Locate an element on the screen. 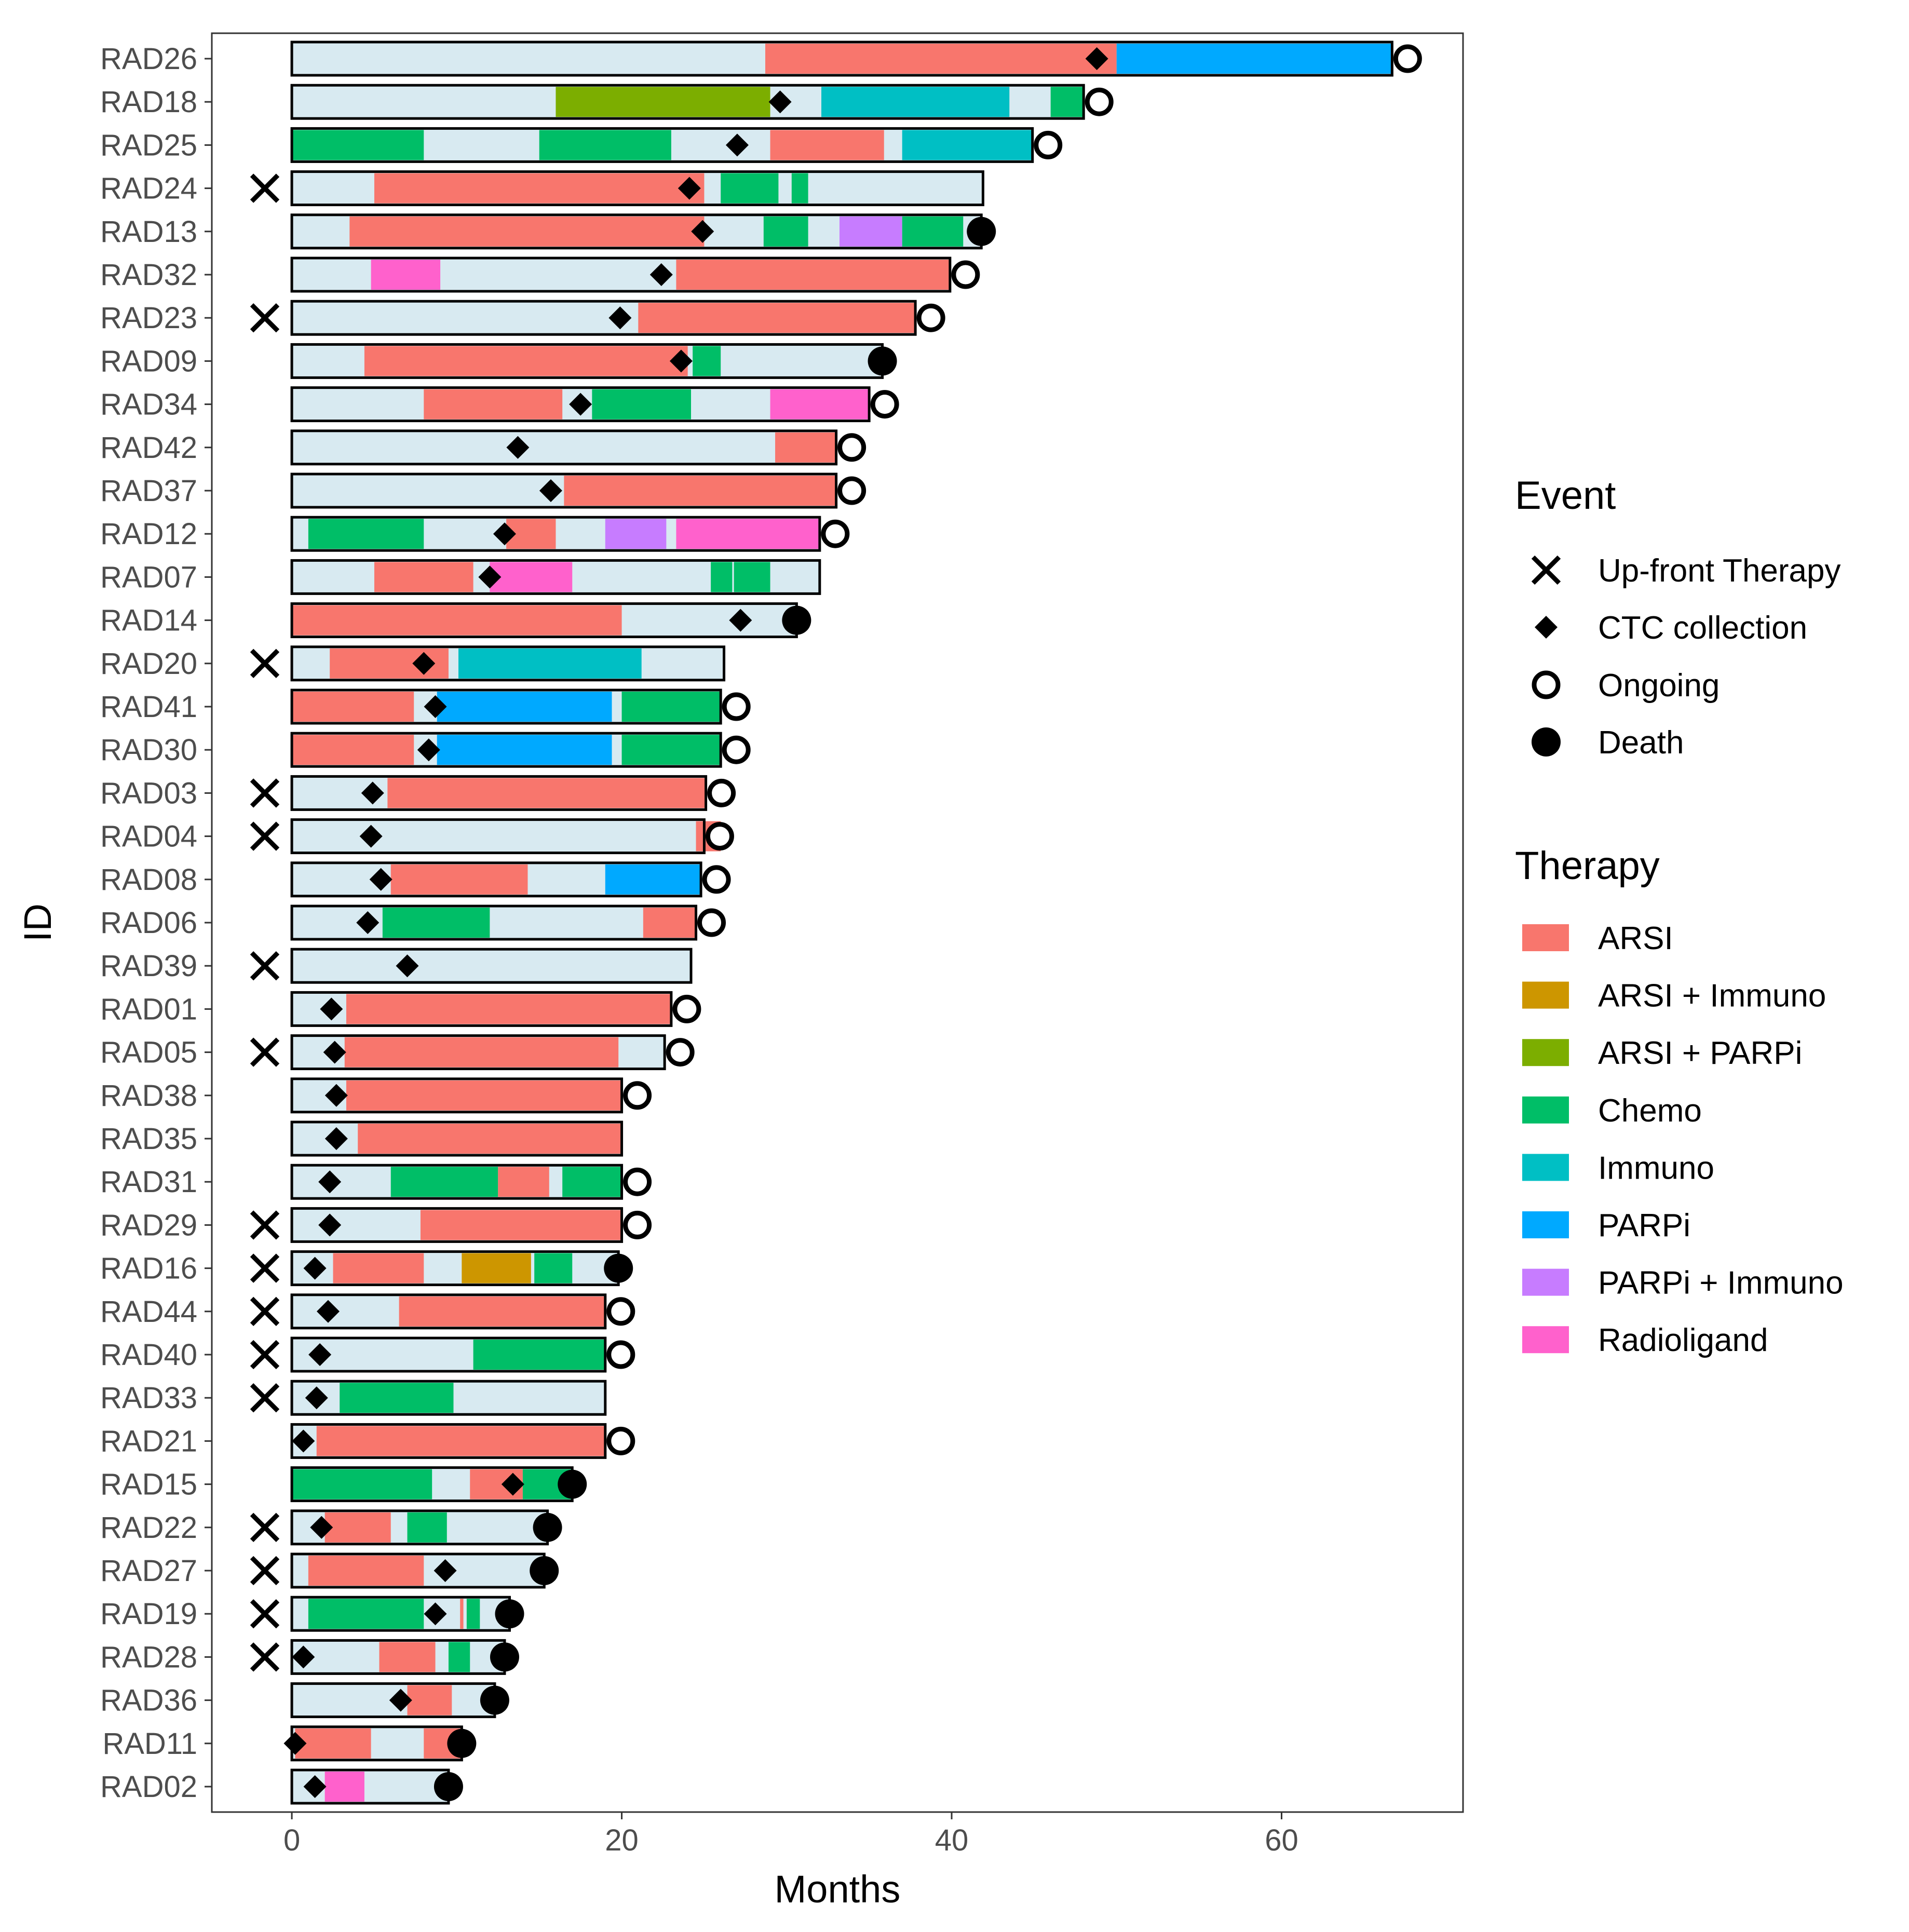  patient-row-rad20 is located at coordinates (488, 663).